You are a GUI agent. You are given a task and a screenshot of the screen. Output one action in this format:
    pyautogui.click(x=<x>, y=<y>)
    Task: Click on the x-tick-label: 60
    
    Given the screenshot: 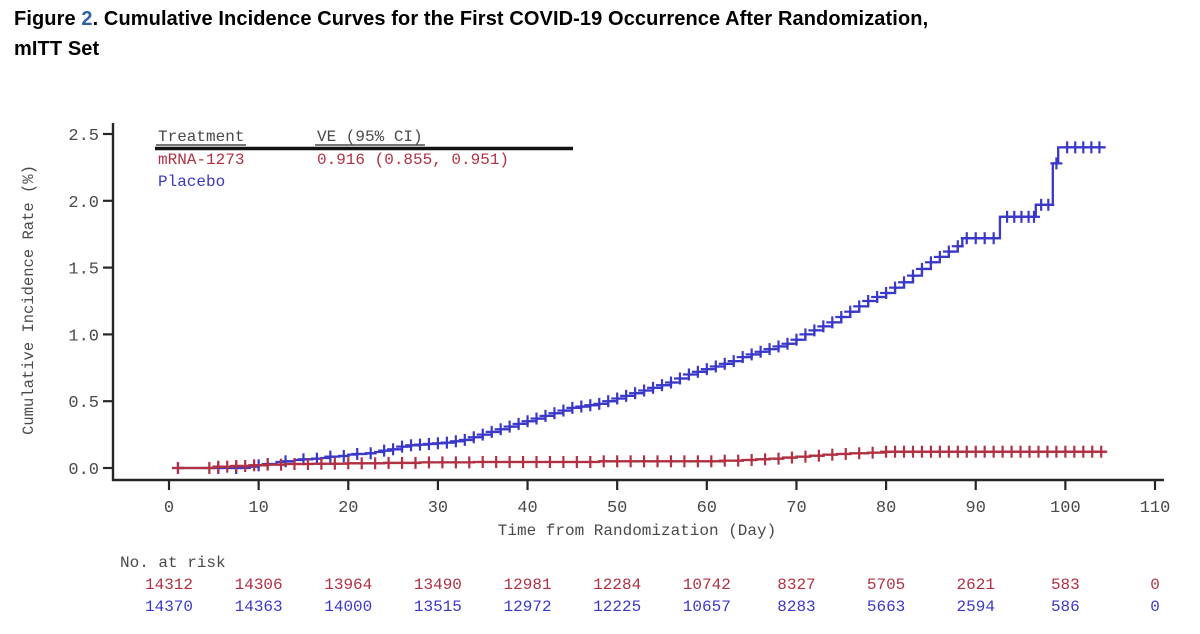 What is the action you would take?
    pyautogui.click(x=707, y=508)
    